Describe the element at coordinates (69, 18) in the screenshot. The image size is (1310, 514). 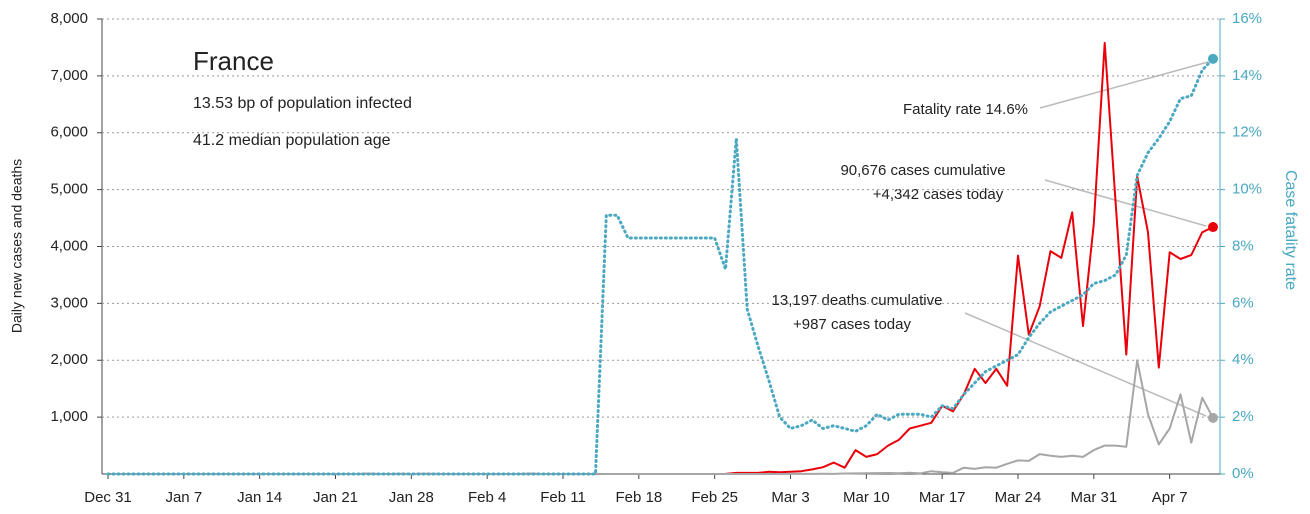
I see `y-tick-label: 8,000` at that location.